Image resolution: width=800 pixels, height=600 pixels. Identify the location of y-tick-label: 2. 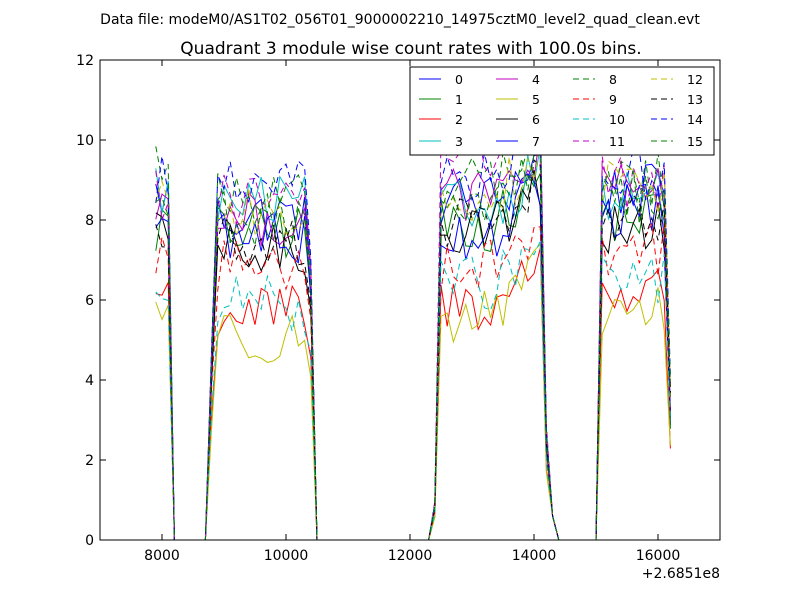
(89, 461).